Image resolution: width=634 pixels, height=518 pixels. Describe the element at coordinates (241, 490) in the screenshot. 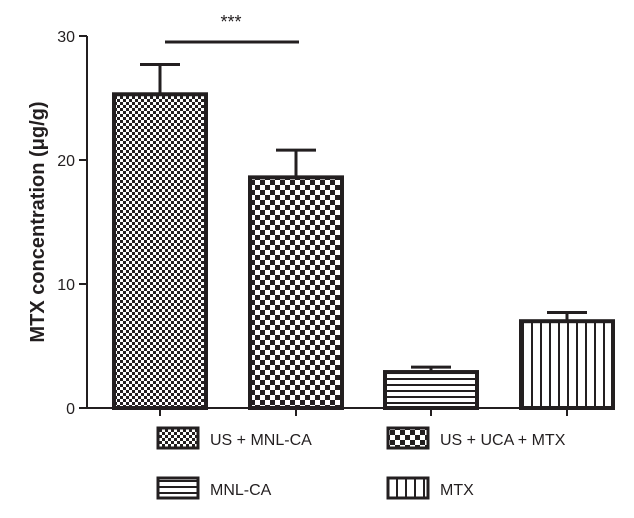

I see `legend-label-3: MNL-CA` at that location.